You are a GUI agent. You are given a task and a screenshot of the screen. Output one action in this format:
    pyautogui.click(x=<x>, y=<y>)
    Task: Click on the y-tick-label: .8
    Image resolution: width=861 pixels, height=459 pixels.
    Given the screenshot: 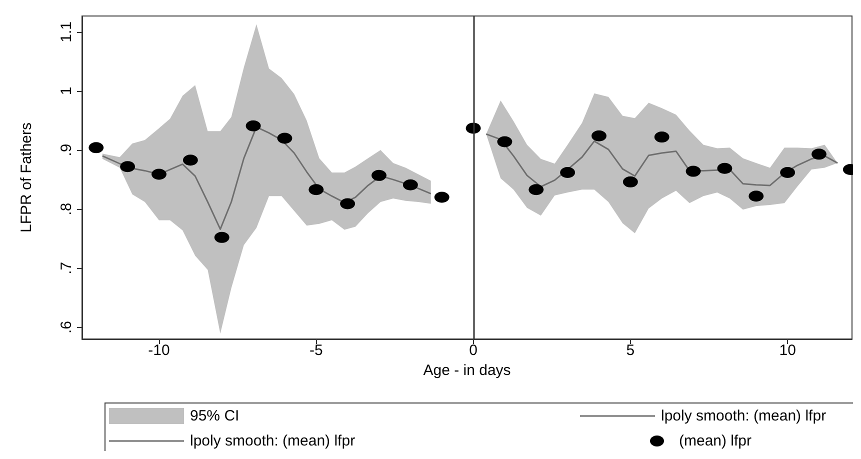 What is the action you would take?
    pyautogui.click(x=66, y=209)
    